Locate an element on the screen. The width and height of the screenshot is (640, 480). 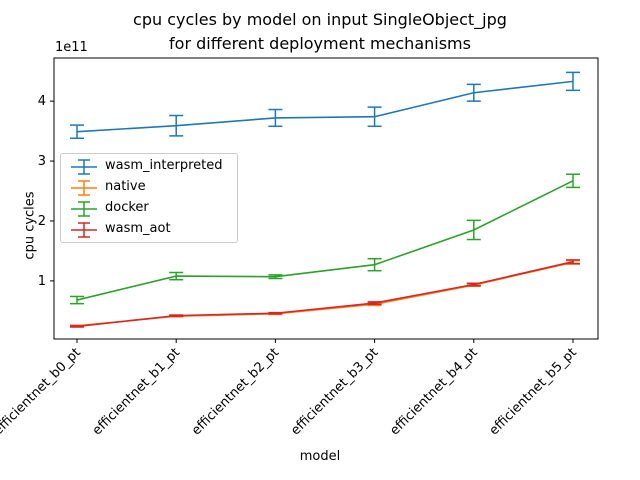
legend-label-docker: docker is located at coordinates (127, 207).